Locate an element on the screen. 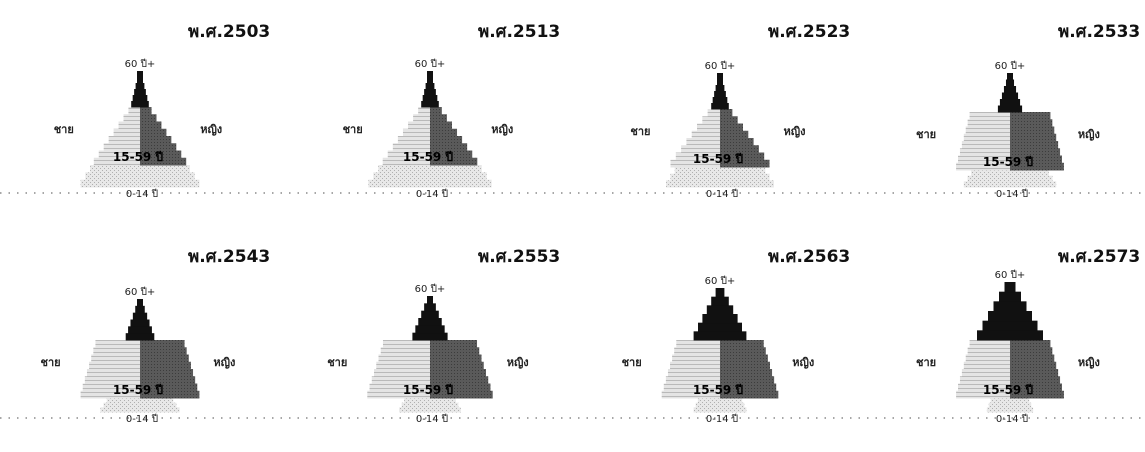 This screenshot has width=1145, height=452. pyramid-title: พ.ศ.2563 is located at coordinates (809, 257).